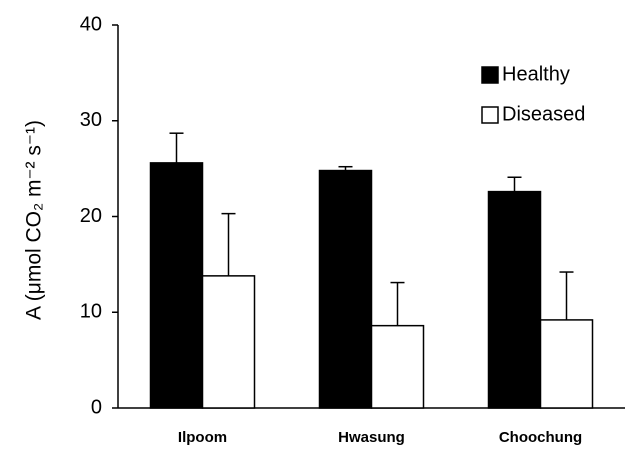  Describe the element at coordinates (202, 437) in the screenshot. I see `x-tick-label: Ilpoom` at that location.